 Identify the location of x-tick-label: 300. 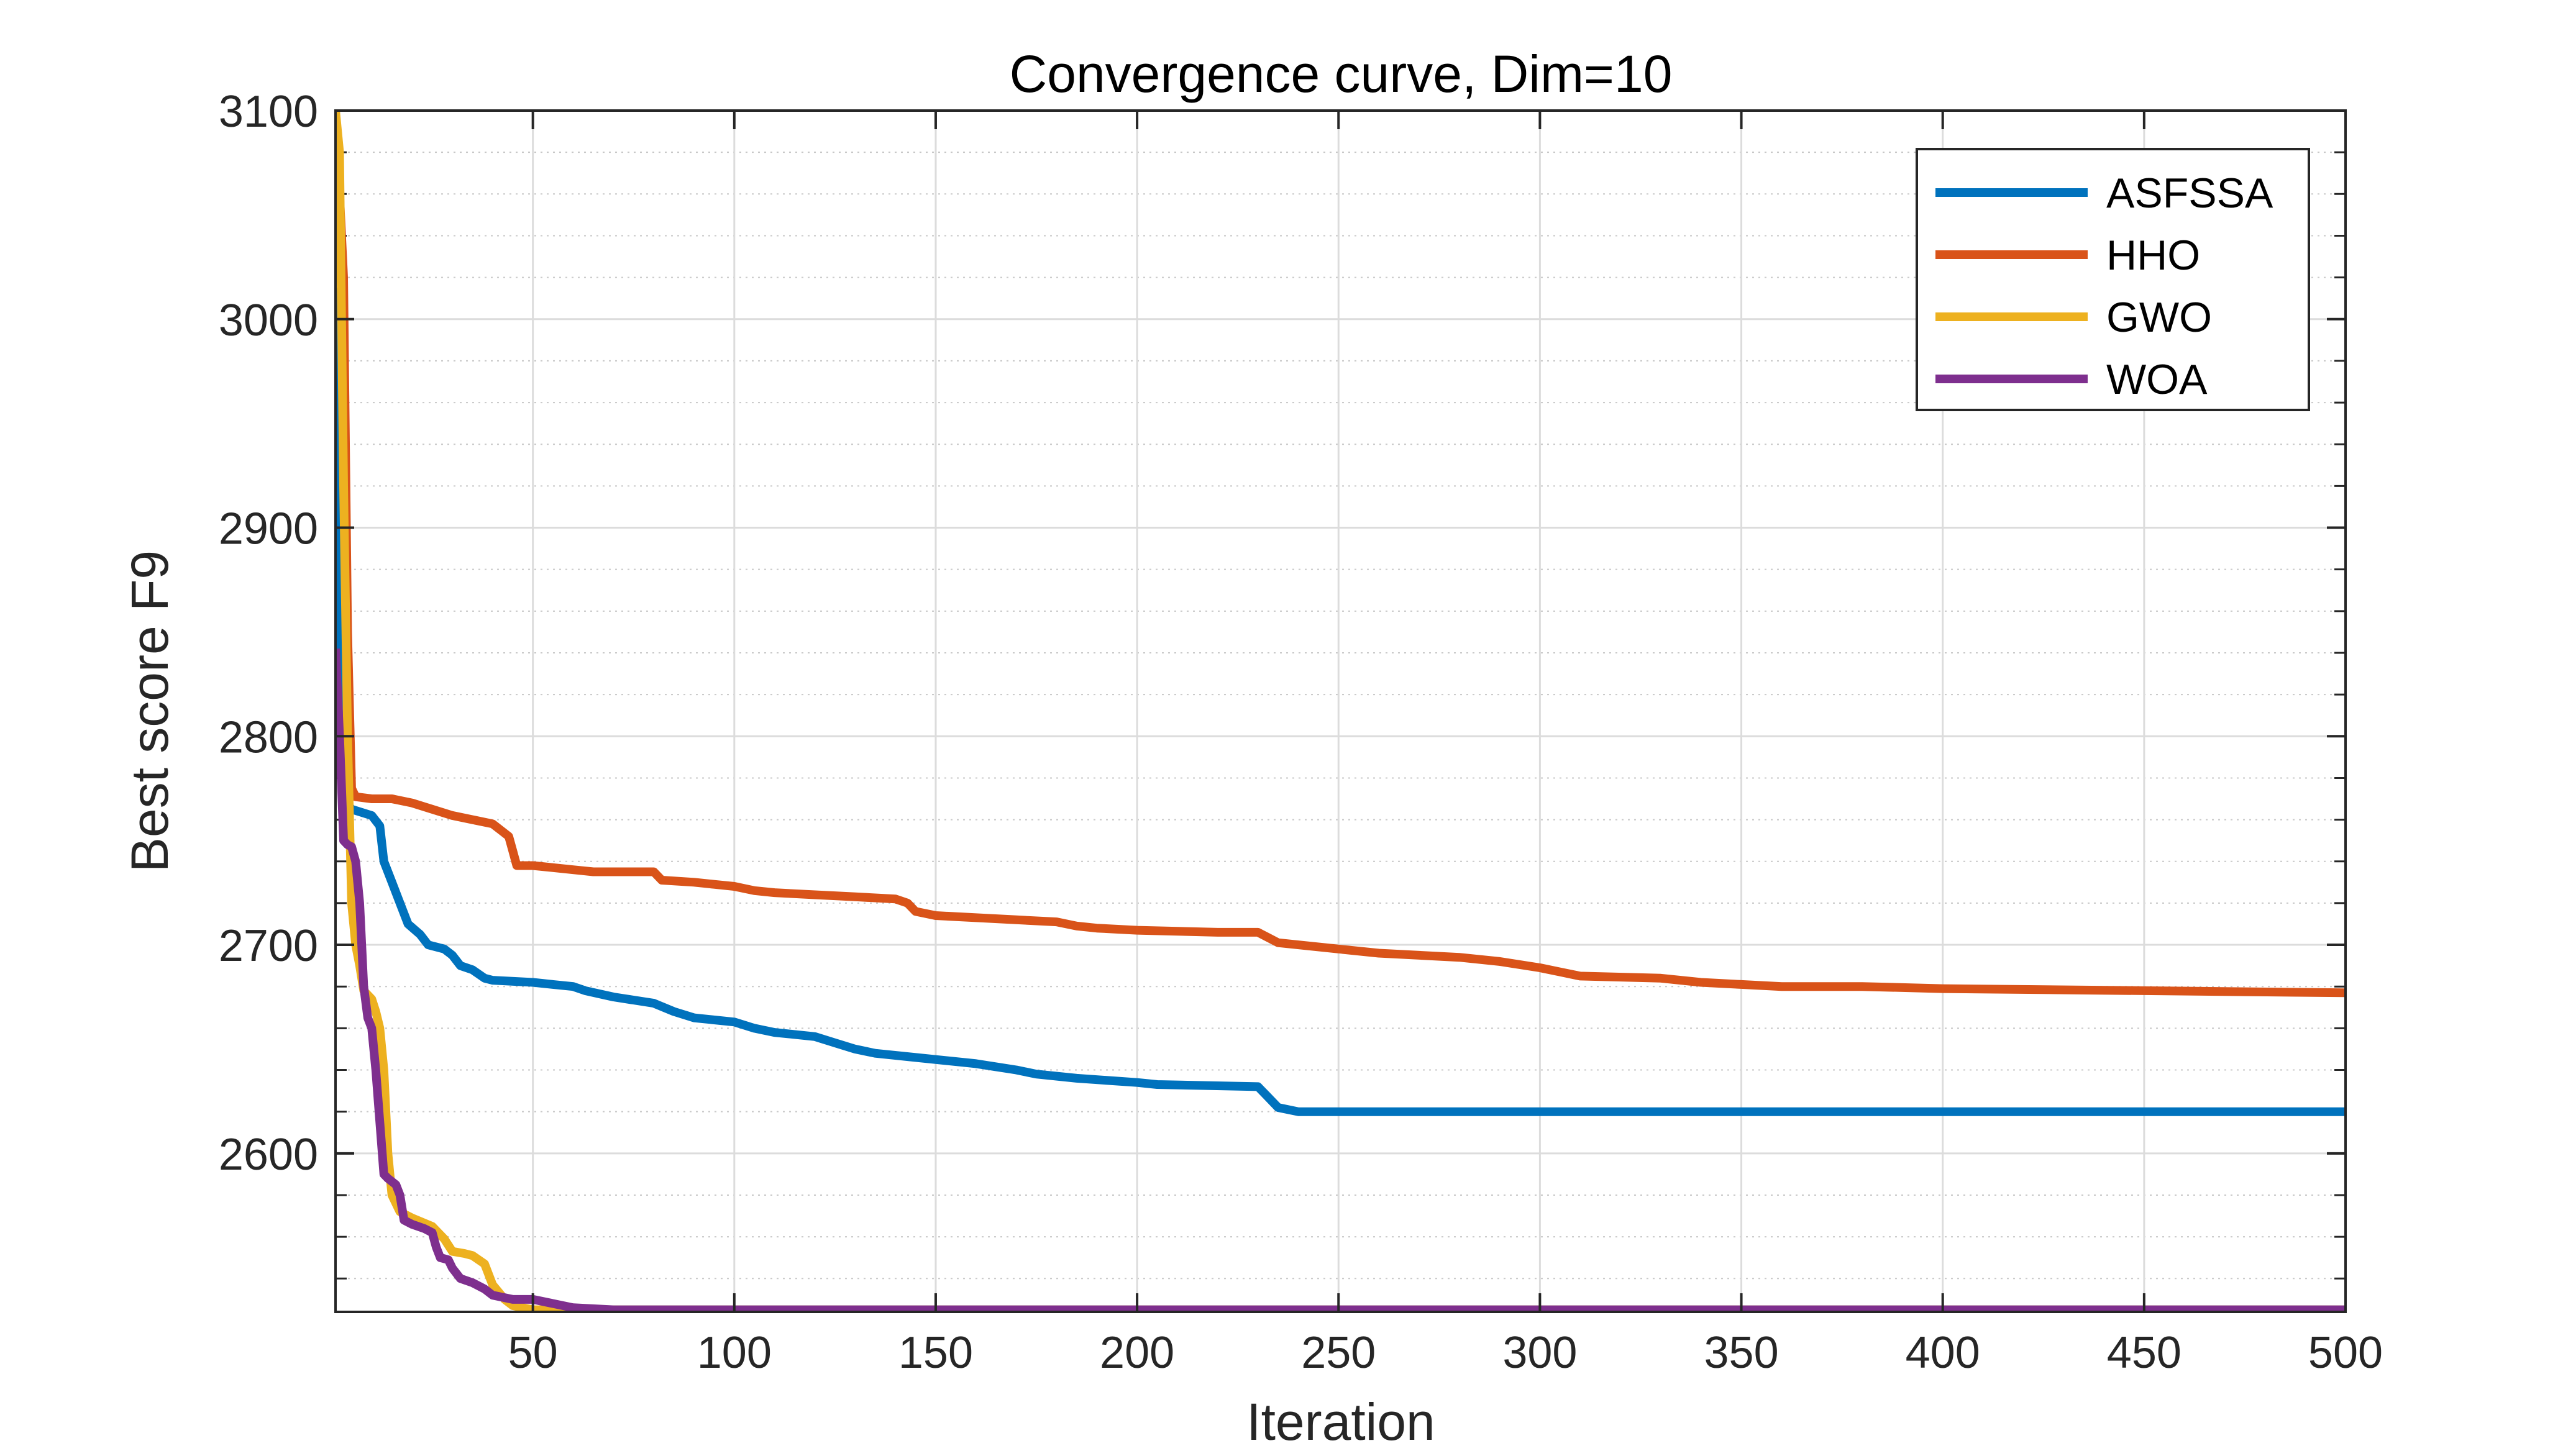
(1539, 1353).